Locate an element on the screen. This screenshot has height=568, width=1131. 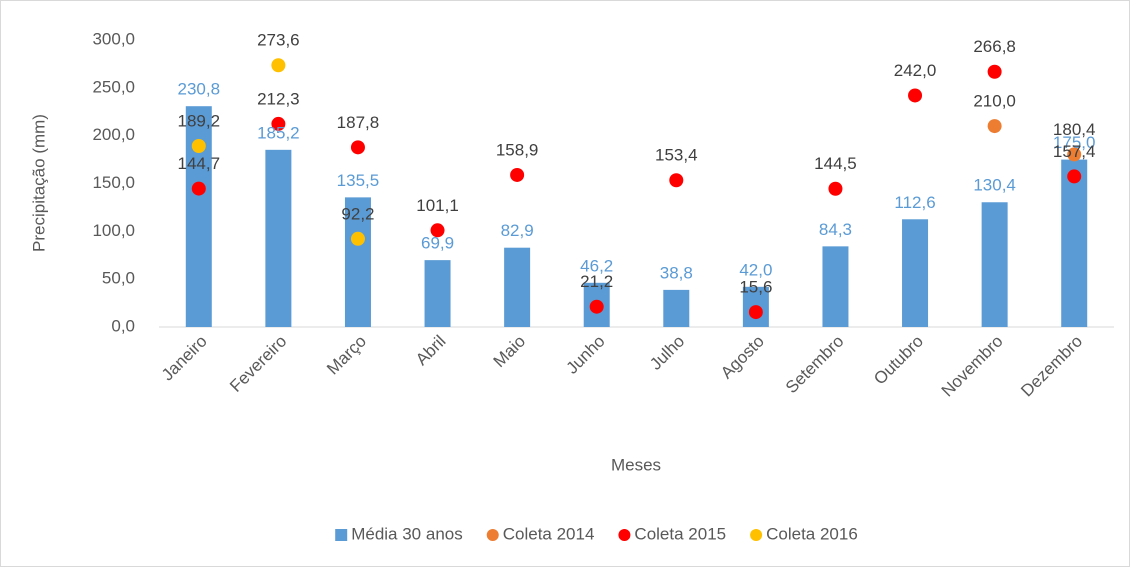
data-label: 135,5 is located at coordinates (358, 180).